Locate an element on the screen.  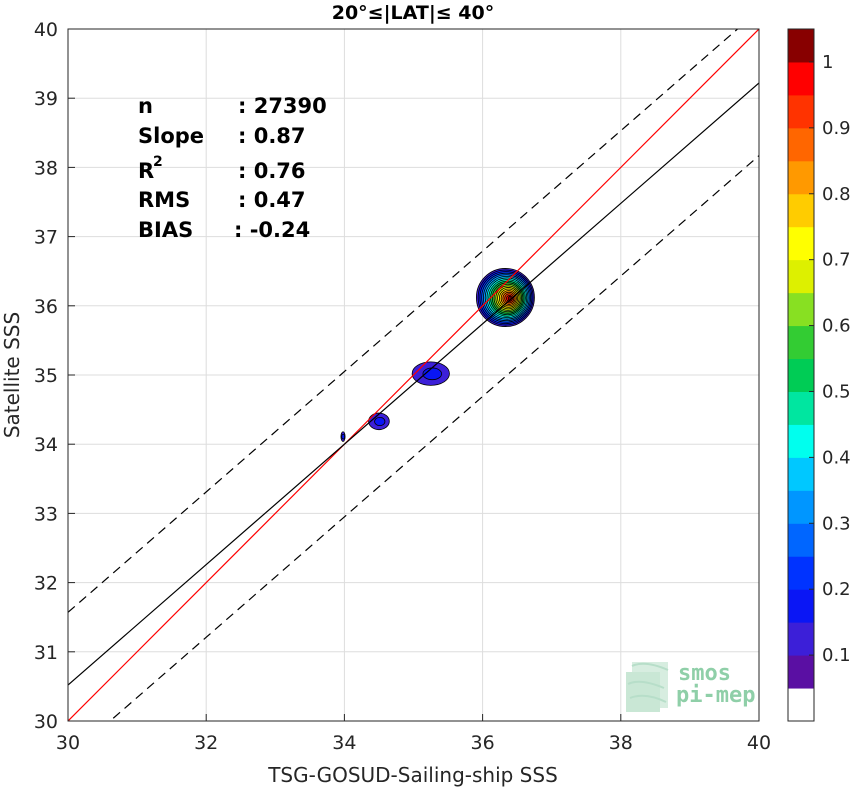
stat-superscript: 2 is located at coordinates (158, 162).